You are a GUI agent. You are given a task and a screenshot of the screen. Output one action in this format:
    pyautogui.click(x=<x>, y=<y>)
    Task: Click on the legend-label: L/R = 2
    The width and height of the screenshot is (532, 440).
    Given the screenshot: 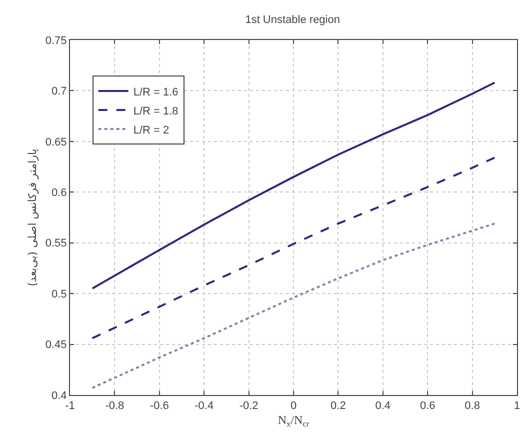 What is the action you would take?
    pyautogui.click(x=151, y=130)
    